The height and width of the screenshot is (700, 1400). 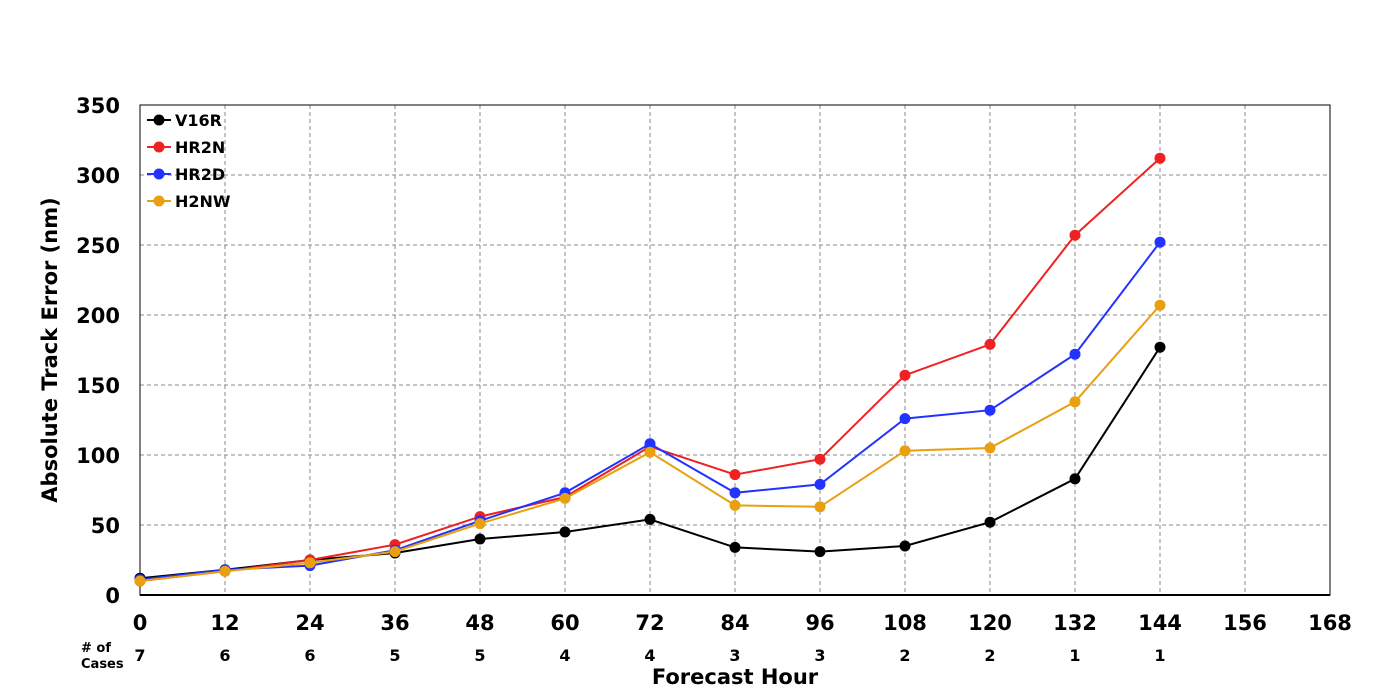 I want to click on legend: V16R HR2N HR2D H2NW, so click(x=189, y=161).